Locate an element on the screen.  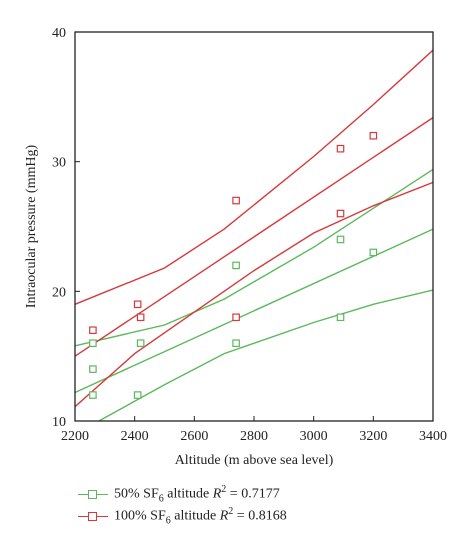
legend-marker-green is located at coordinates (92, 494).